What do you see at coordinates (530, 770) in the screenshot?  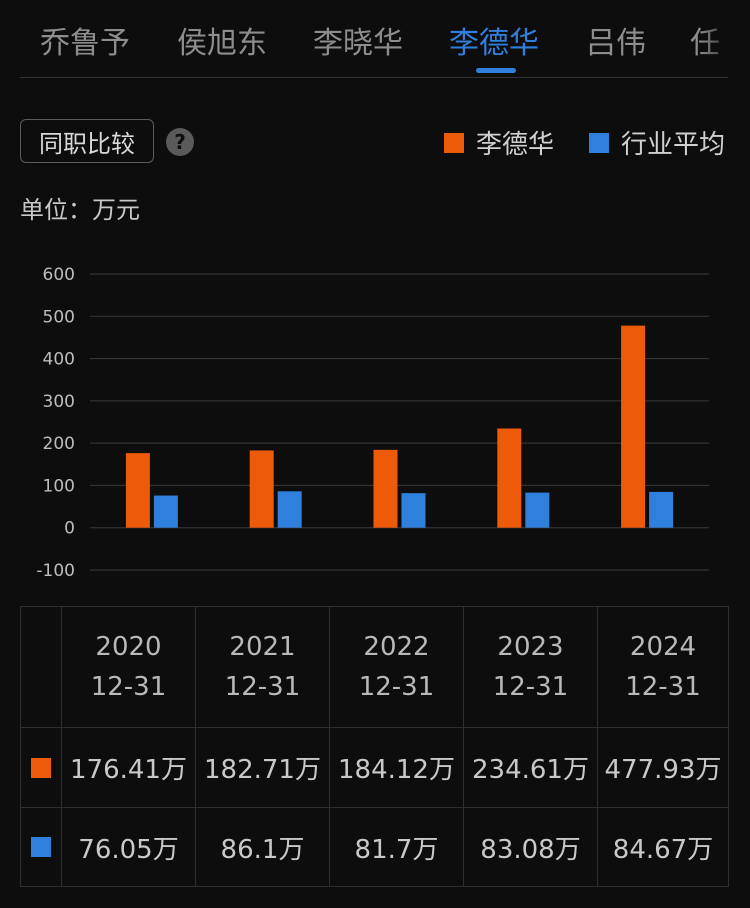 I see `table-cell: 234.61万` at bounding box center [530, 770].